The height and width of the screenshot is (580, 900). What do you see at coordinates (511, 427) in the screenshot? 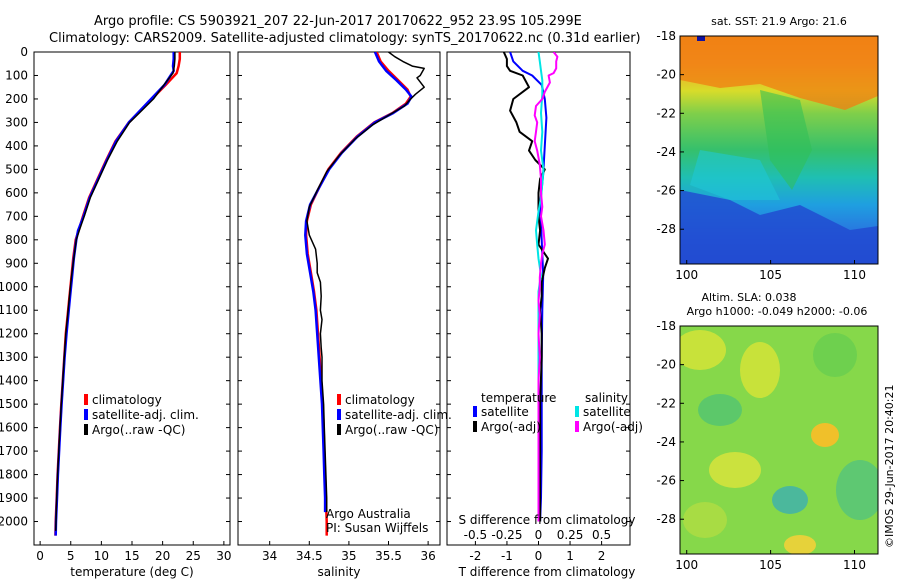
I see `legend-label-temp-argo: Argo(-adj)` at bounding box center [511, 427].